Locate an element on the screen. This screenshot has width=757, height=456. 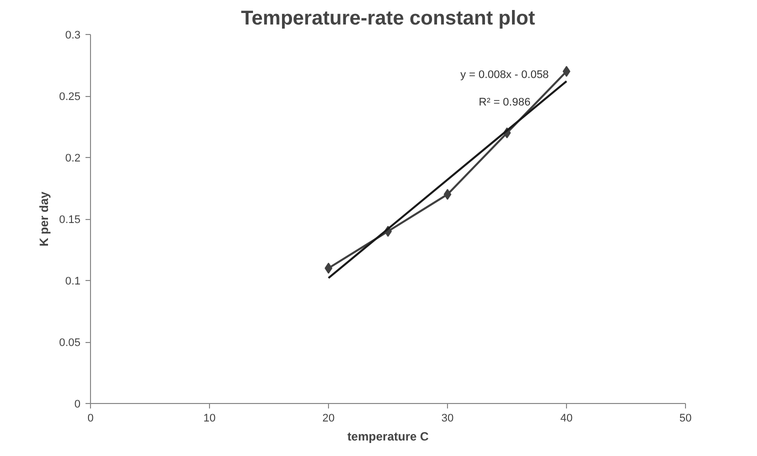
annotation: y = 0.008x - 0.058 is located at coordinates (504, 75).